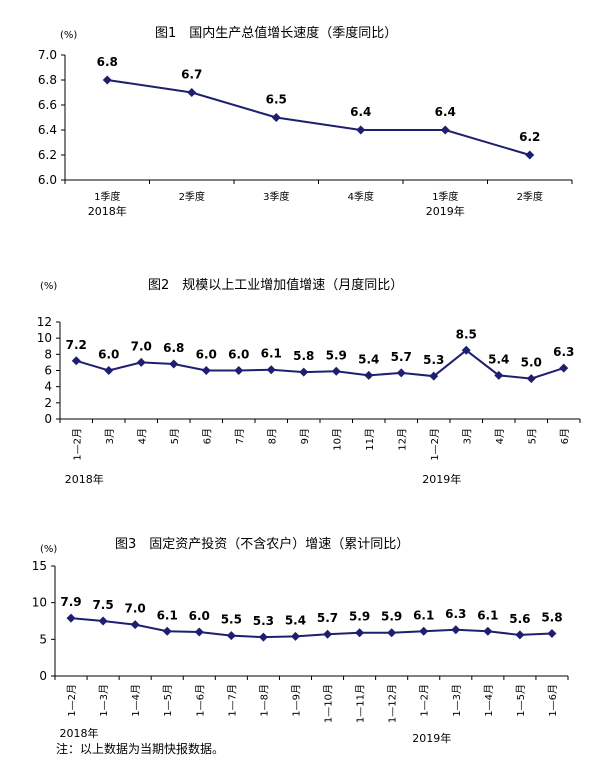  I want to click on y-tick-label: 2, so click(48, 403).